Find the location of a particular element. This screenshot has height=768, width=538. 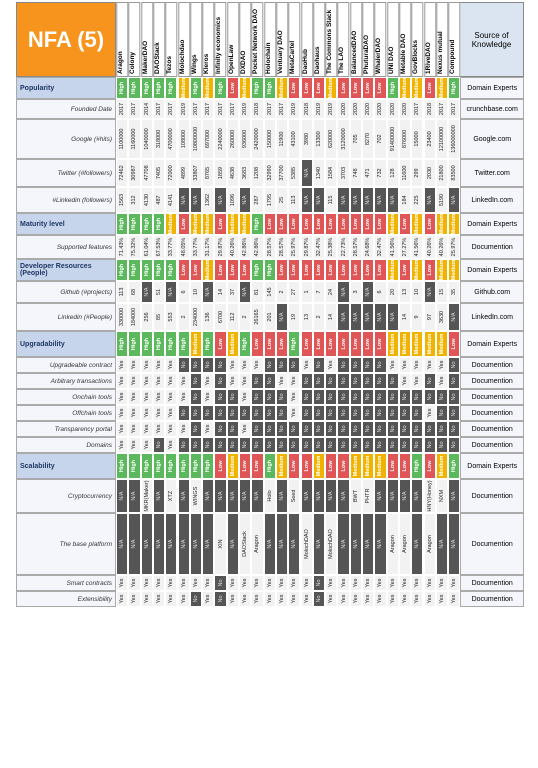

cell-value: Low is located at coordinates (269, 344).